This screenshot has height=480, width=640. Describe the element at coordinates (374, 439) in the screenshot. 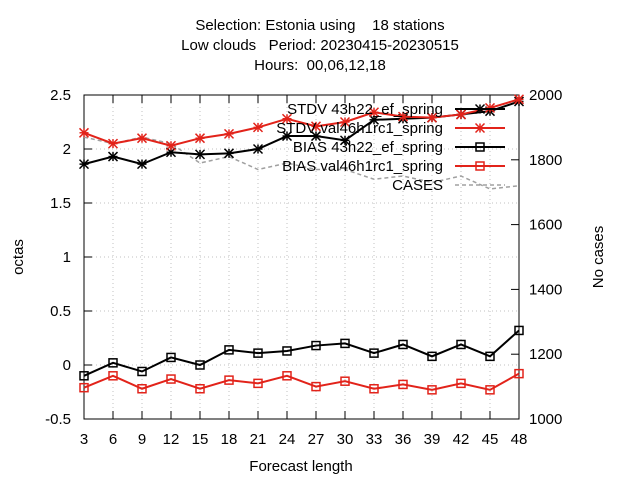

I see `x-tick-label: 33` at that location.